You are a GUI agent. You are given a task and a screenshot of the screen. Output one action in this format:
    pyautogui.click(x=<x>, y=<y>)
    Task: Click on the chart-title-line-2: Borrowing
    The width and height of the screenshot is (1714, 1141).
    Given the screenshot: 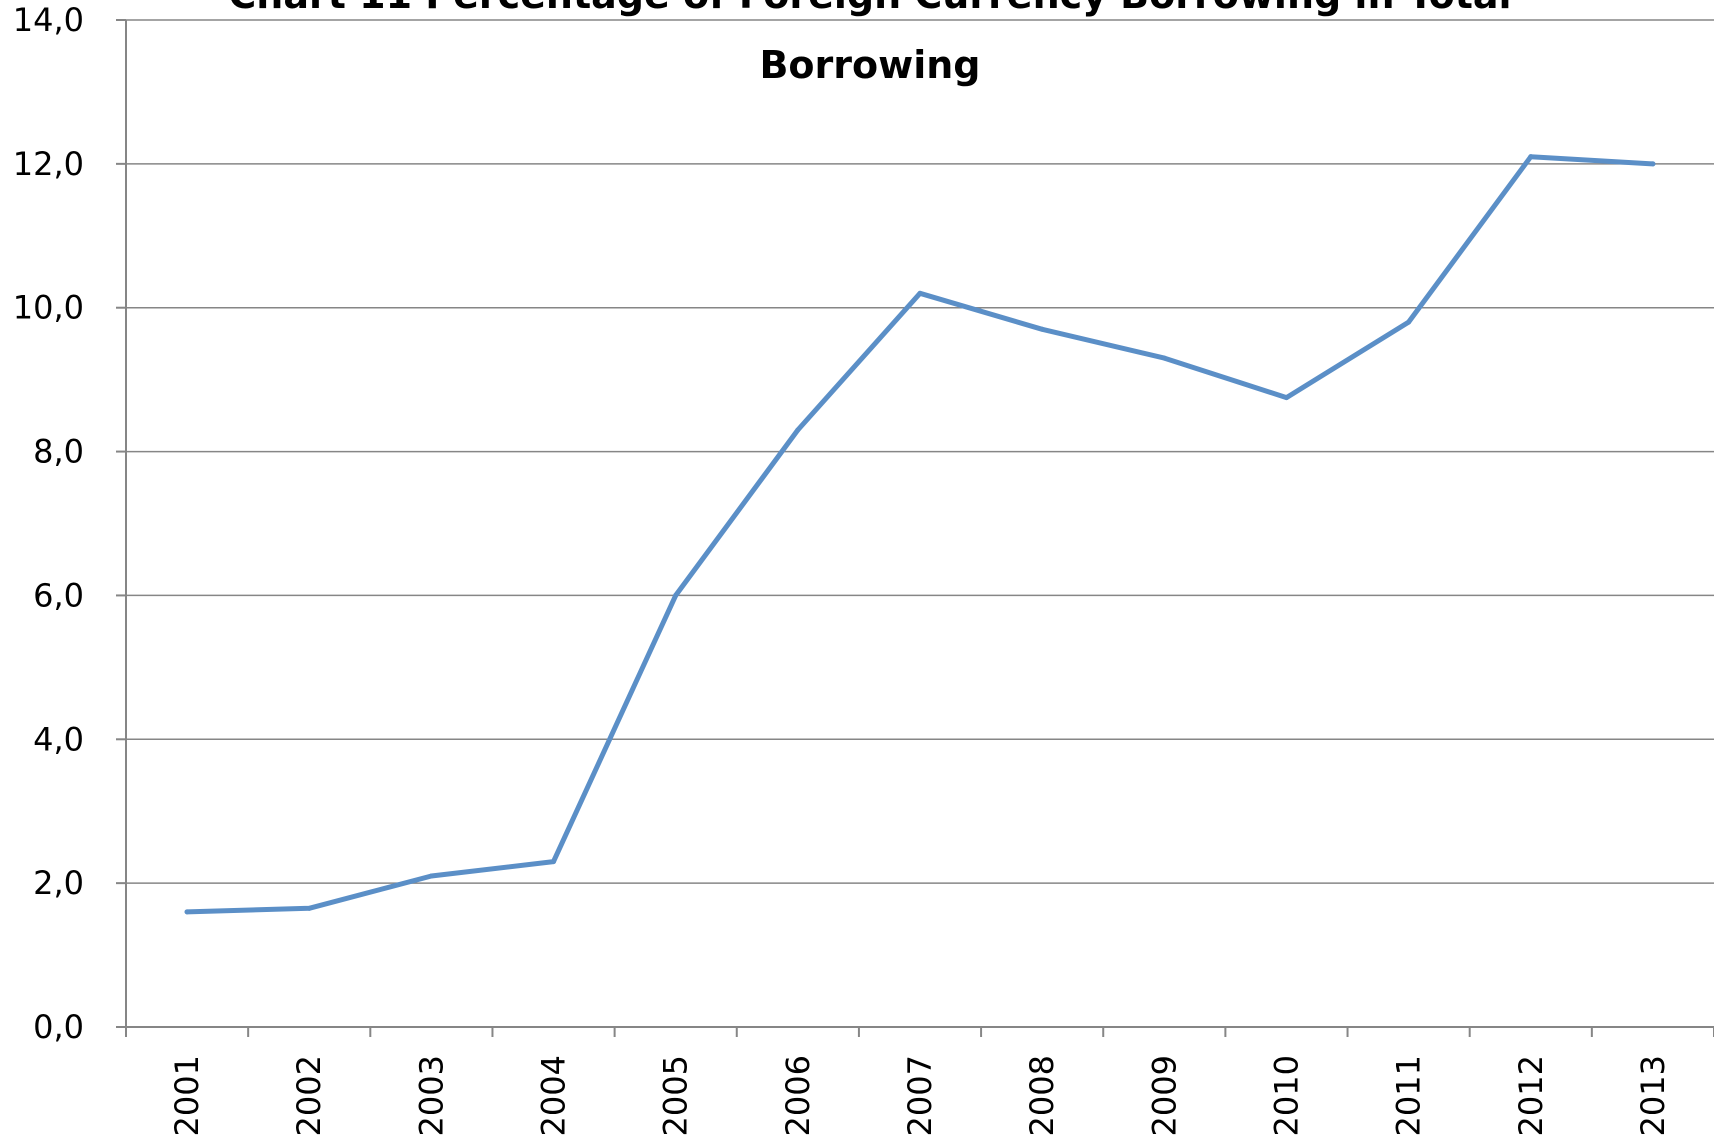 What is the action you would take?
    pyautogui.click(x=869, y=65)
    